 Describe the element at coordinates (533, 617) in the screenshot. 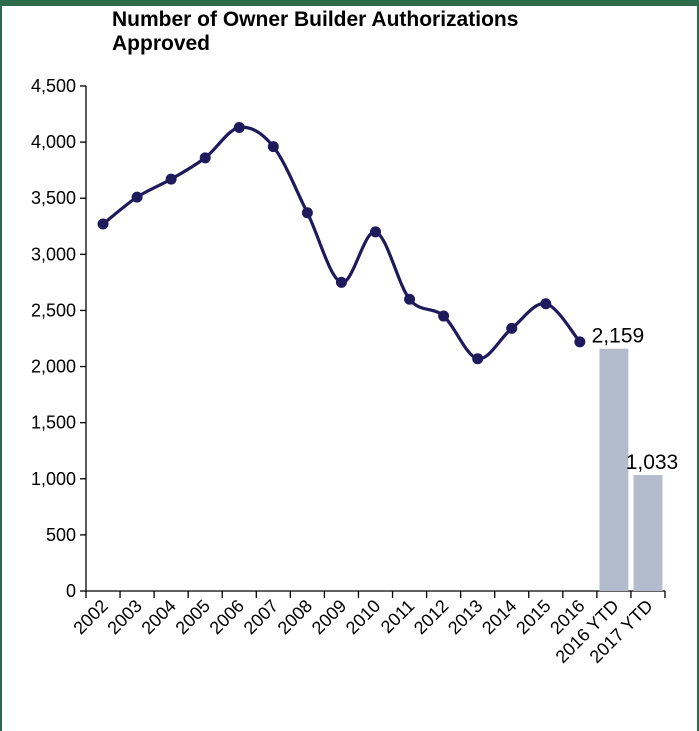

I see `x-tick-label: 2015` at that location.